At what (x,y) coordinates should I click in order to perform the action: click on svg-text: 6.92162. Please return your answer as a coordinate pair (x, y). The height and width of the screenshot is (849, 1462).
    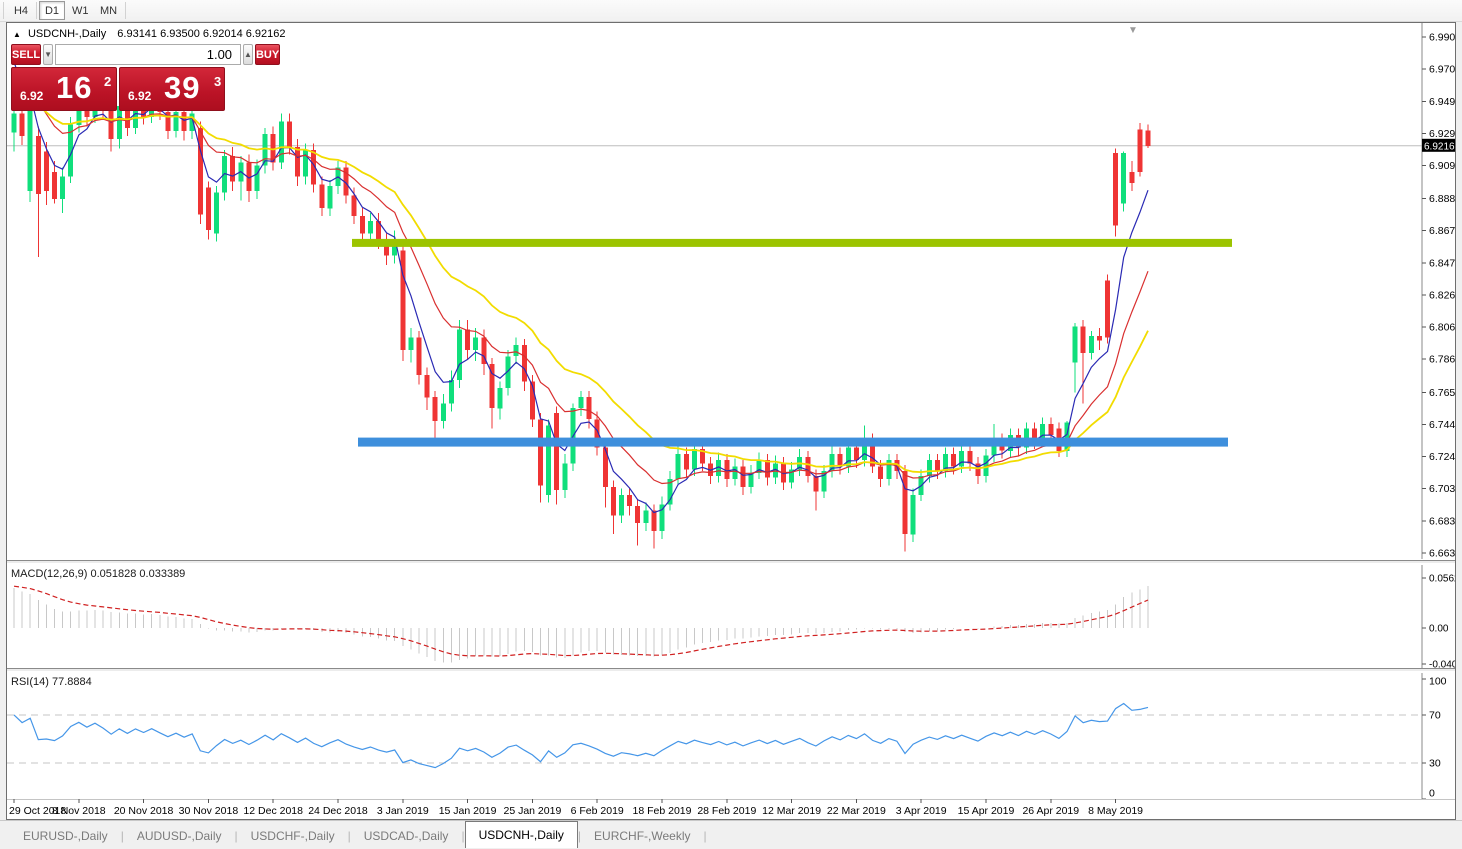
    Looking at the image, I should click on (1439, 146).